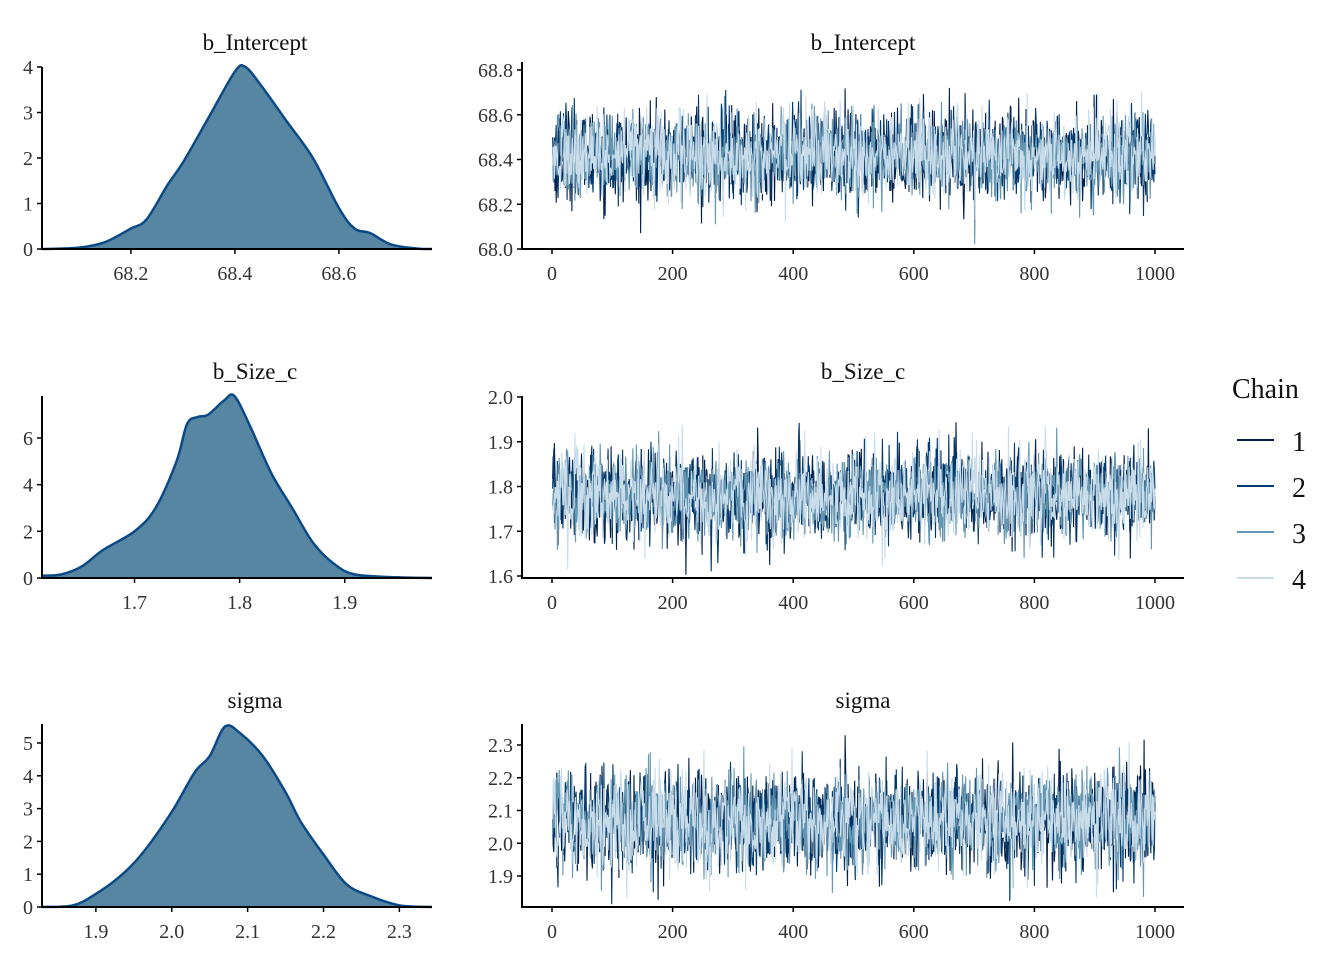 This screenshot has height=960, width=1344. What do you see at coordinates (1269, 485) in the screenshot?
I see `legend: Chain 1 2 3 4` at bounding box center [1269, 485].